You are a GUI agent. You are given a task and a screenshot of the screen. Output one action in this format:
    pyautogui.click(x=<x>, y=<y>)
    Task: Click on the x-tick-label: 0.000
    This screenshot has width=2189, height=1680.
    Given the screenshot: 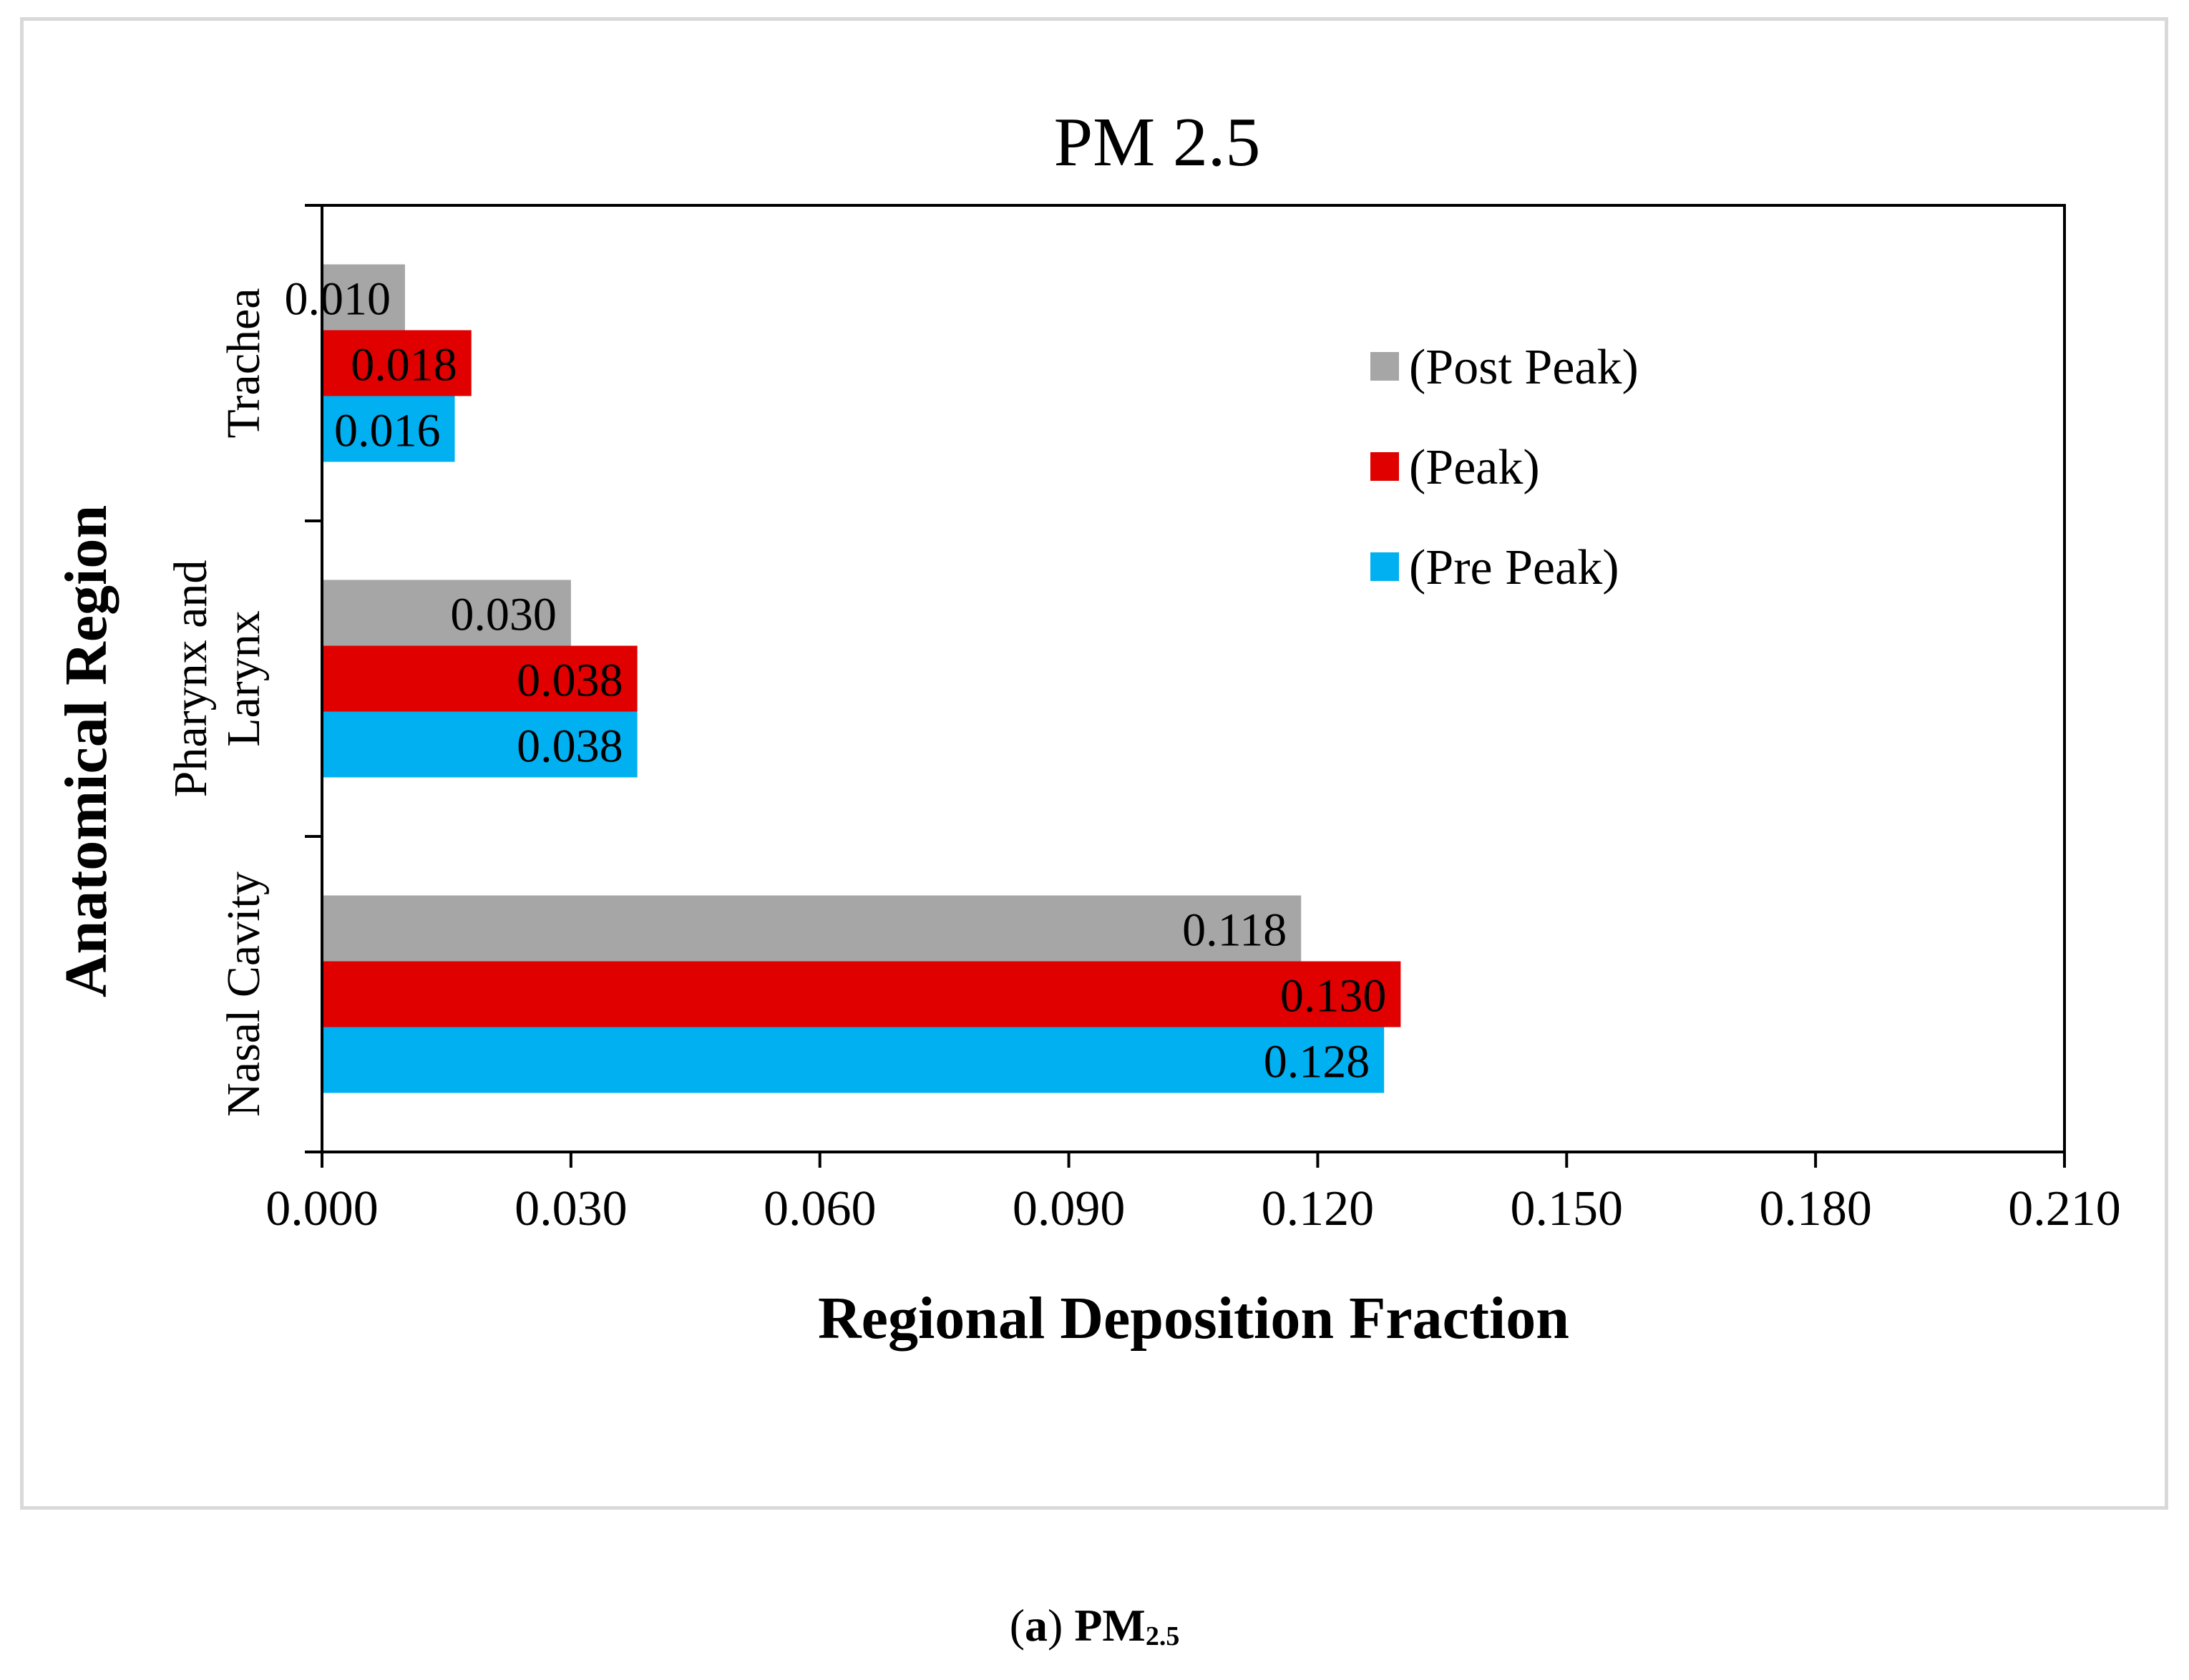 What is the action you would take?
    pyautogui.click(x=322, y=1208)
    